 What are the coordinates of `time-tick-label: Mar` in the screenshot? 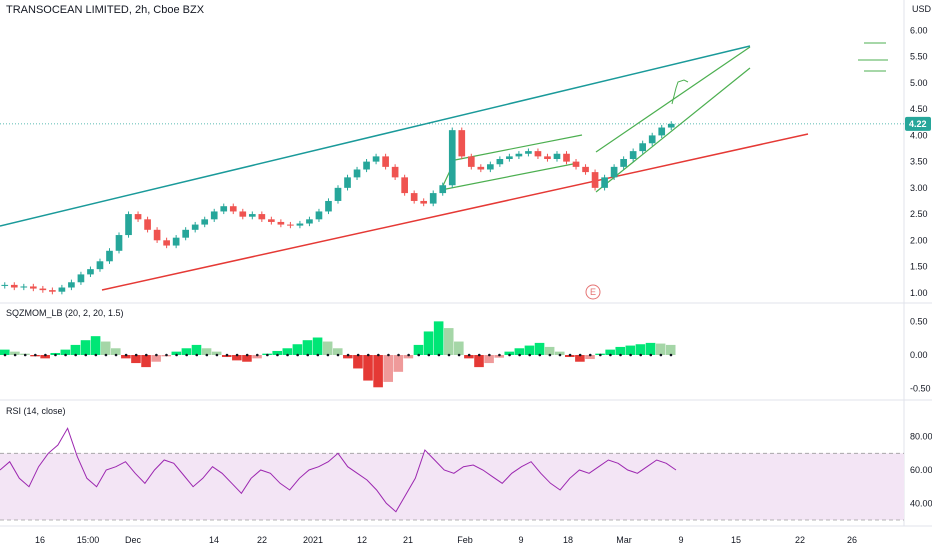 It's located at (624, 540).